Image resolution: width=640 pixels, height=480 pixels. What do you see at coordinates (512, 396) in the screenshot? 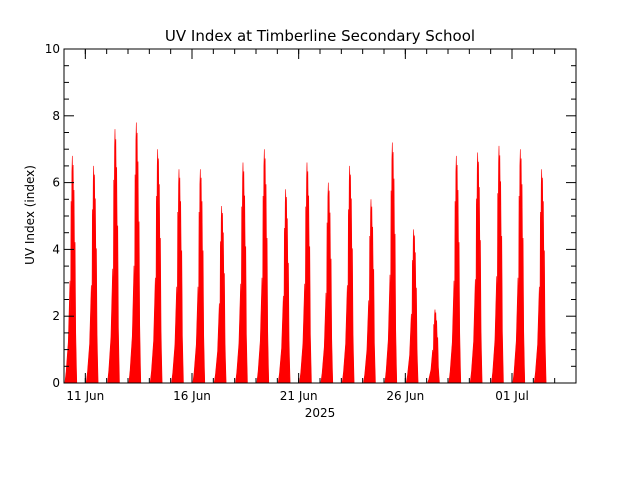
I see `x-tick-label-2025-07-01: 01 Jul` at bounding box center [512, 396].